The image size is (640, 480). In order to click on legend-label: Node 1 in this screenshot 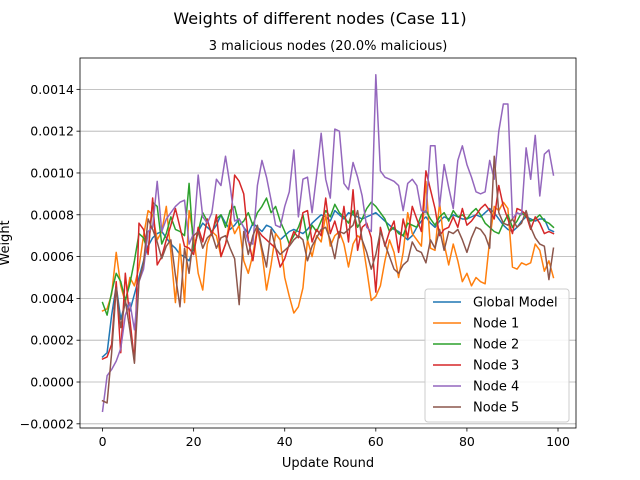, I will do `click(496, 324)`.